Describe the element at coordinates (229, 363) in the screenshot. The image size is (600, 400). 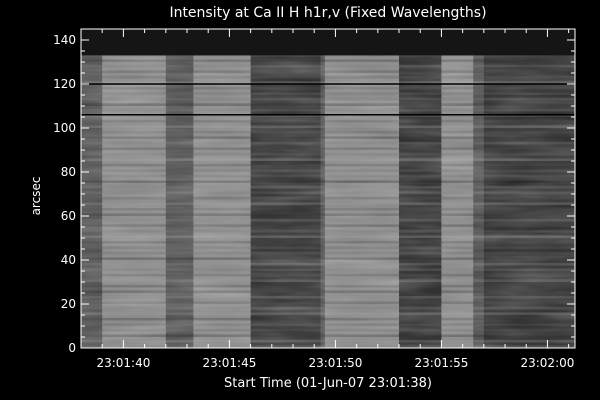
I see `x-tick-label: 23:01:45` at that location.